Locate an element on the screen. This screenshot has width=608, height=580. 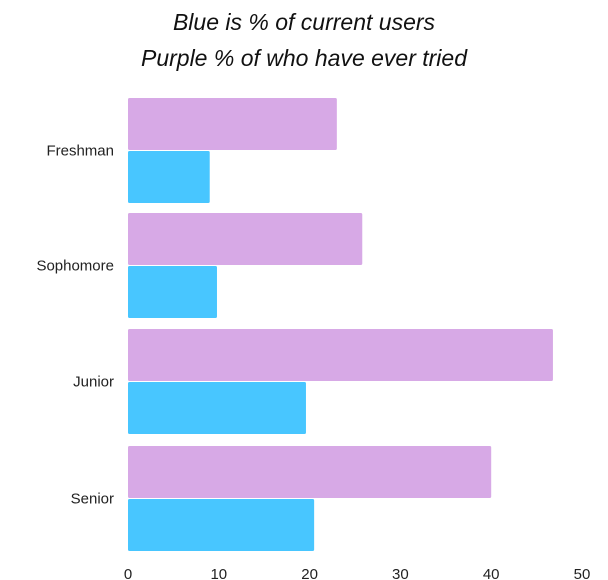
bar-current-users-sophomore is located at coordinates (172, 292).